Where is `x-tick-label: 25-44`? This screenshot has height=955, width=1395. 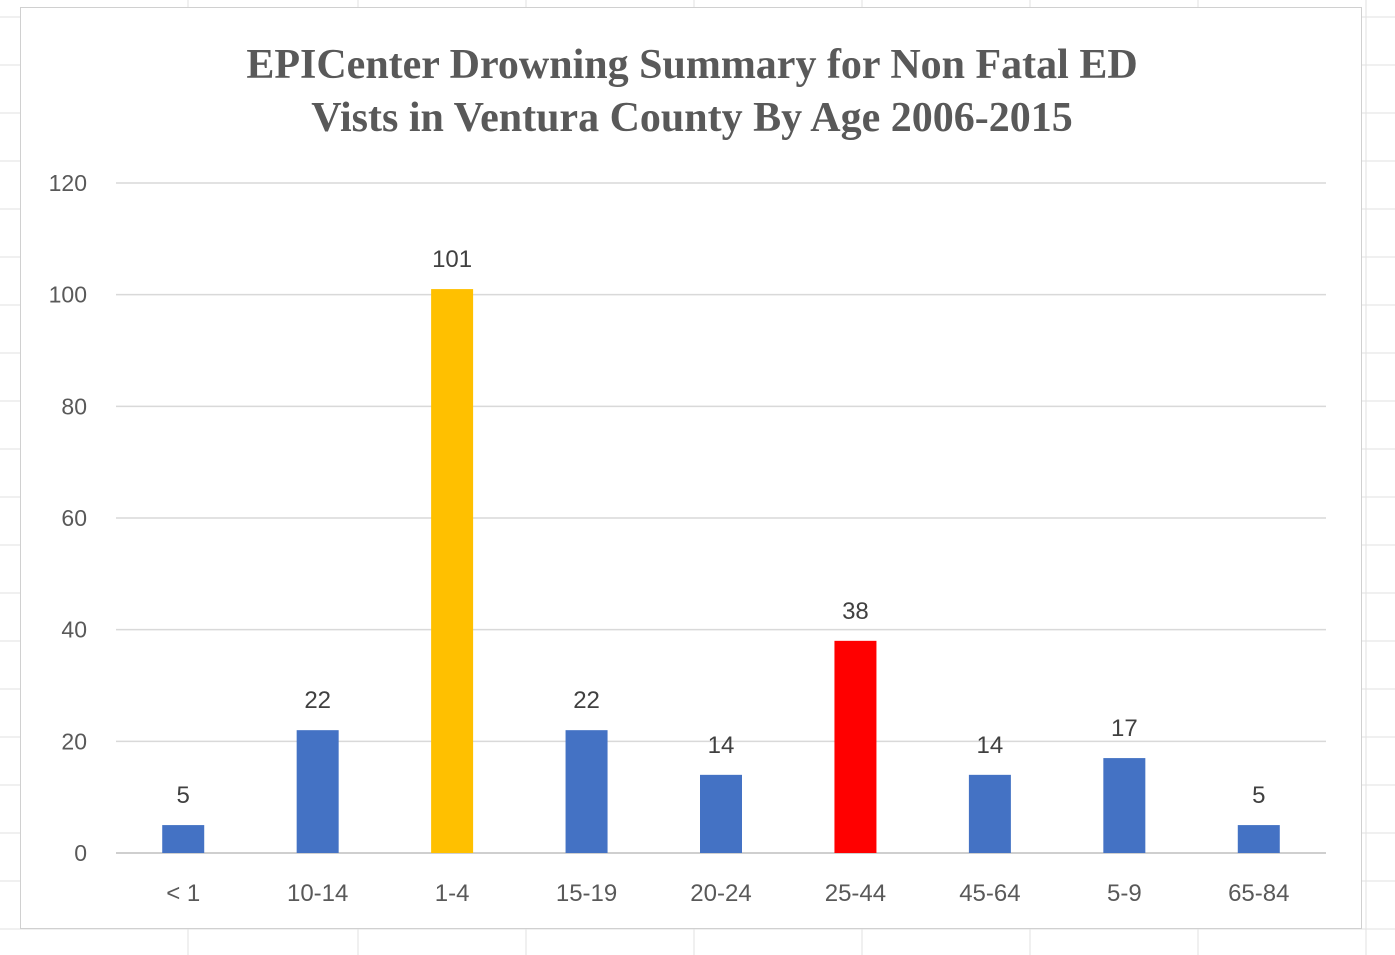
x-tick-label: 25-44 is located at coordinates (855, 893).